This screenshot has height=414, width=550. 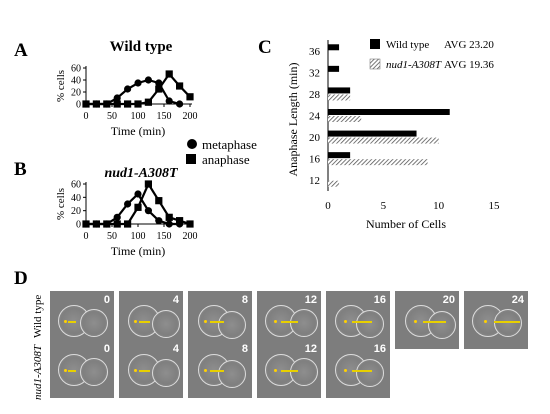 I want to click on chart-a-line-metaphase, so click(x=133, y=92).